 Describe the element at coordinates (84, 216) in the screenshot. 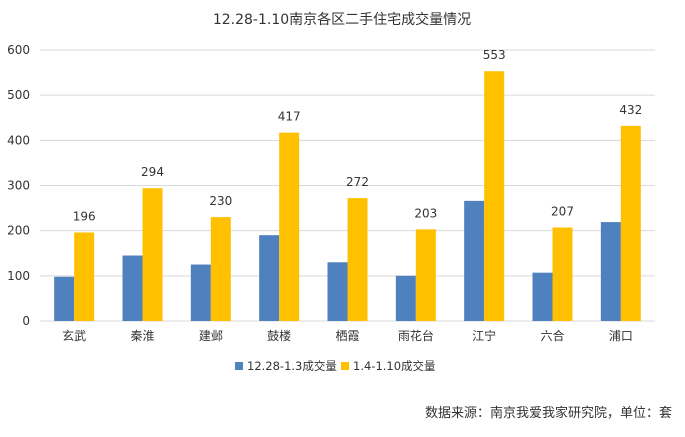

I see `data-label: 196` at that location.